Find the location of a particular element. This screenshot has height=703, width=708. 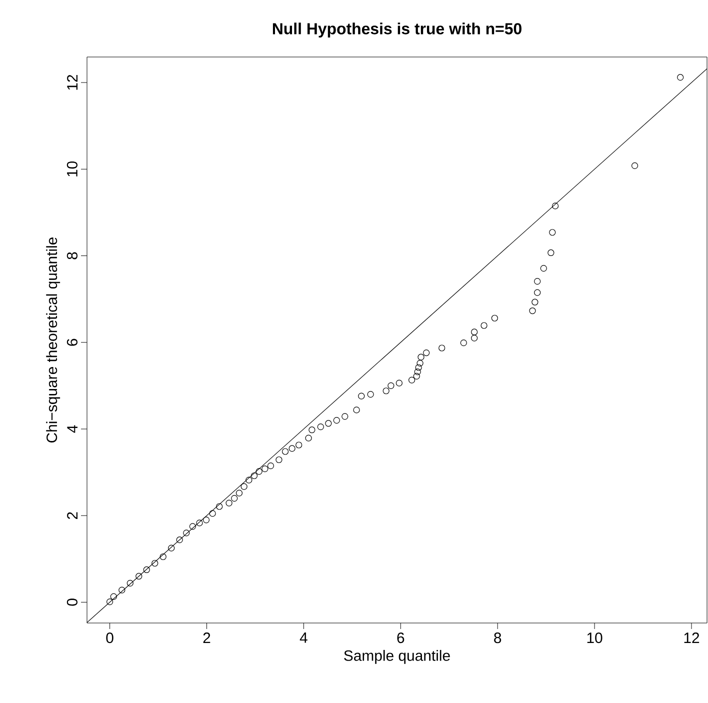

y-tick-label: 12 is located at coordinates (72, 82).